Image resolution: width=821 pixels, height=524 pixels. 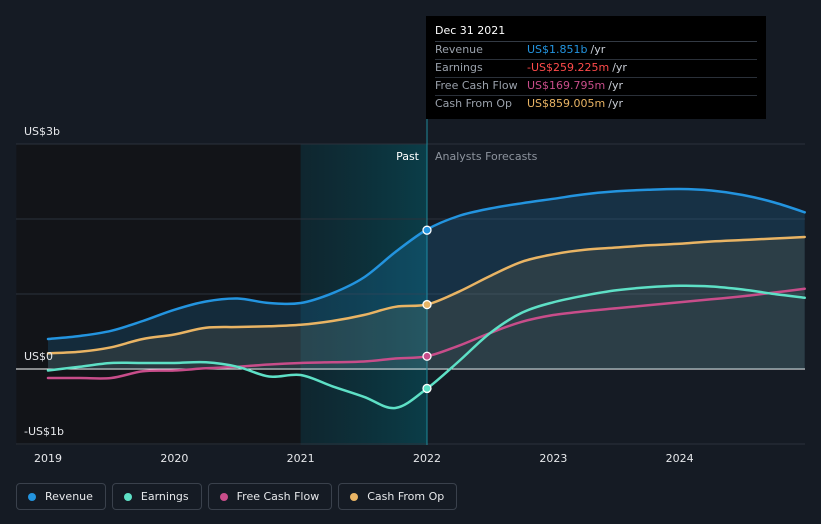 What do you see at coordinates (566, 103) in the screenshot?
I see `tooltip-value: US$859.005m` at bounding box center [566, 103].